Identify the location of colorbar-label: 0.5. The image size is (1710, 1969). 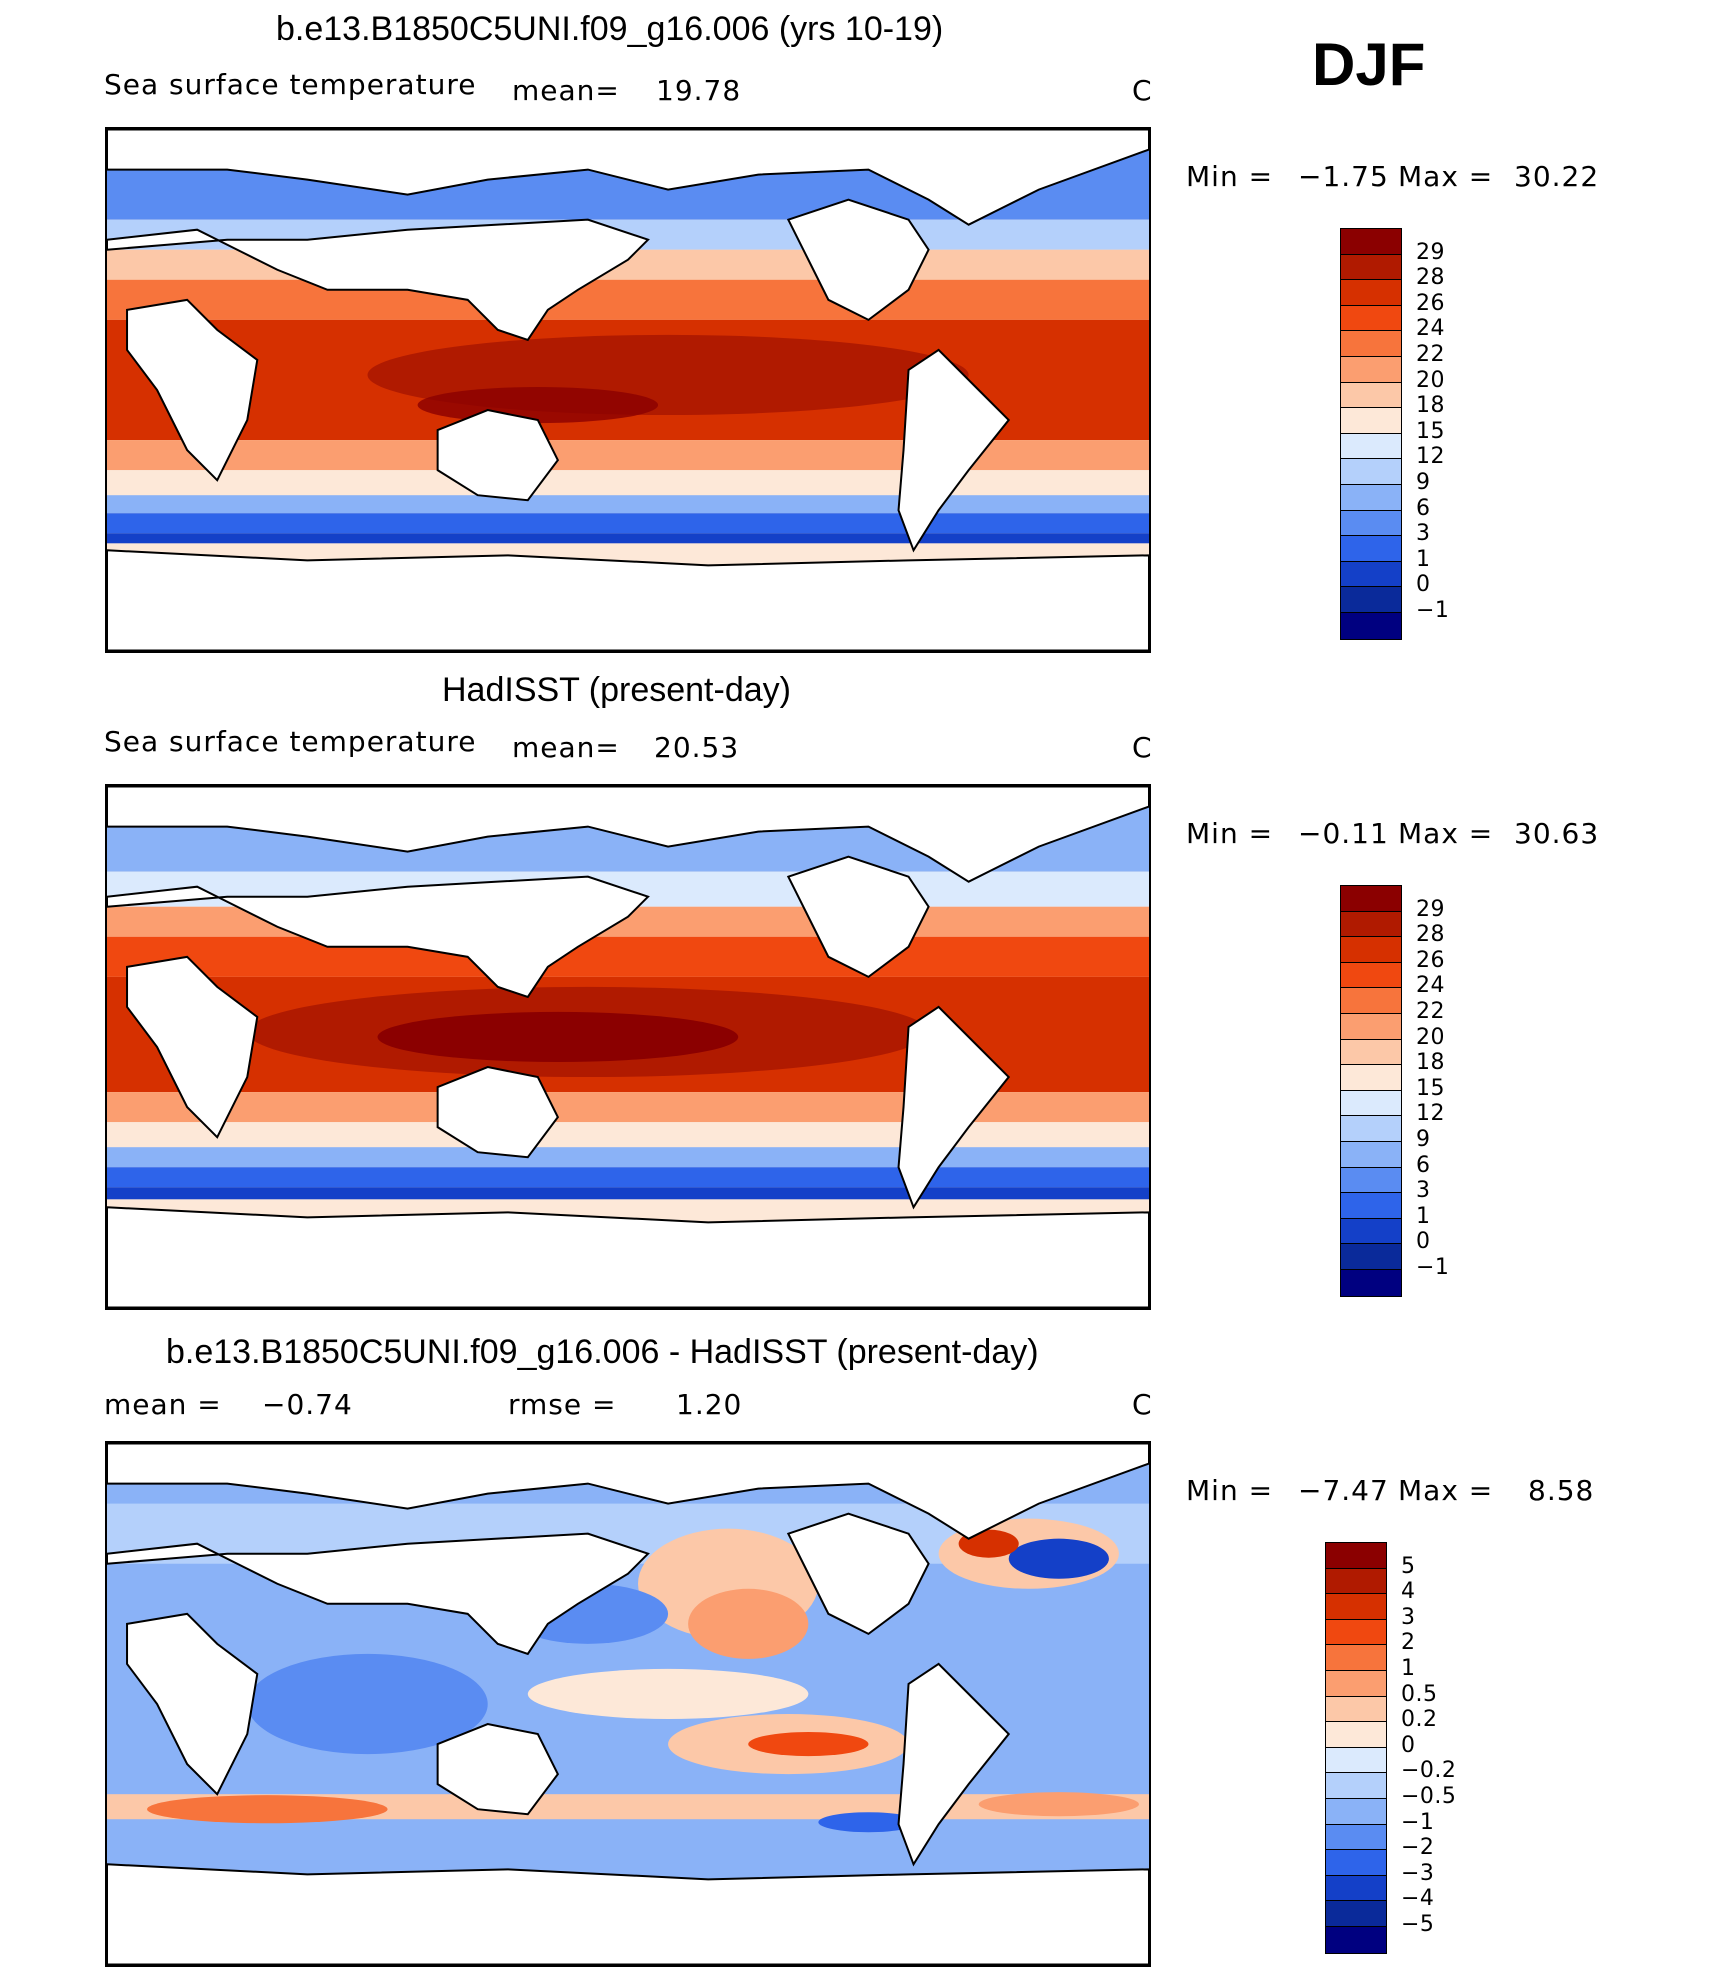
(1419, 1694).